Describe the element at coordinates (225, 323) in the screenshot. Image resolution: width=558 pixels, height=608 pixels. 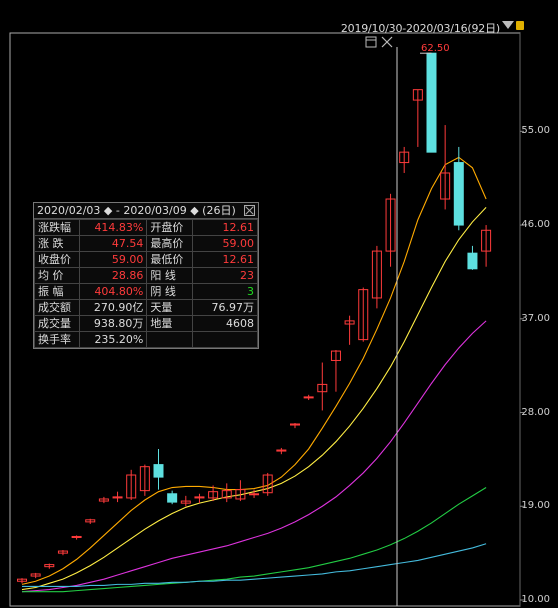
I see `stats-value: 4608` at that location.